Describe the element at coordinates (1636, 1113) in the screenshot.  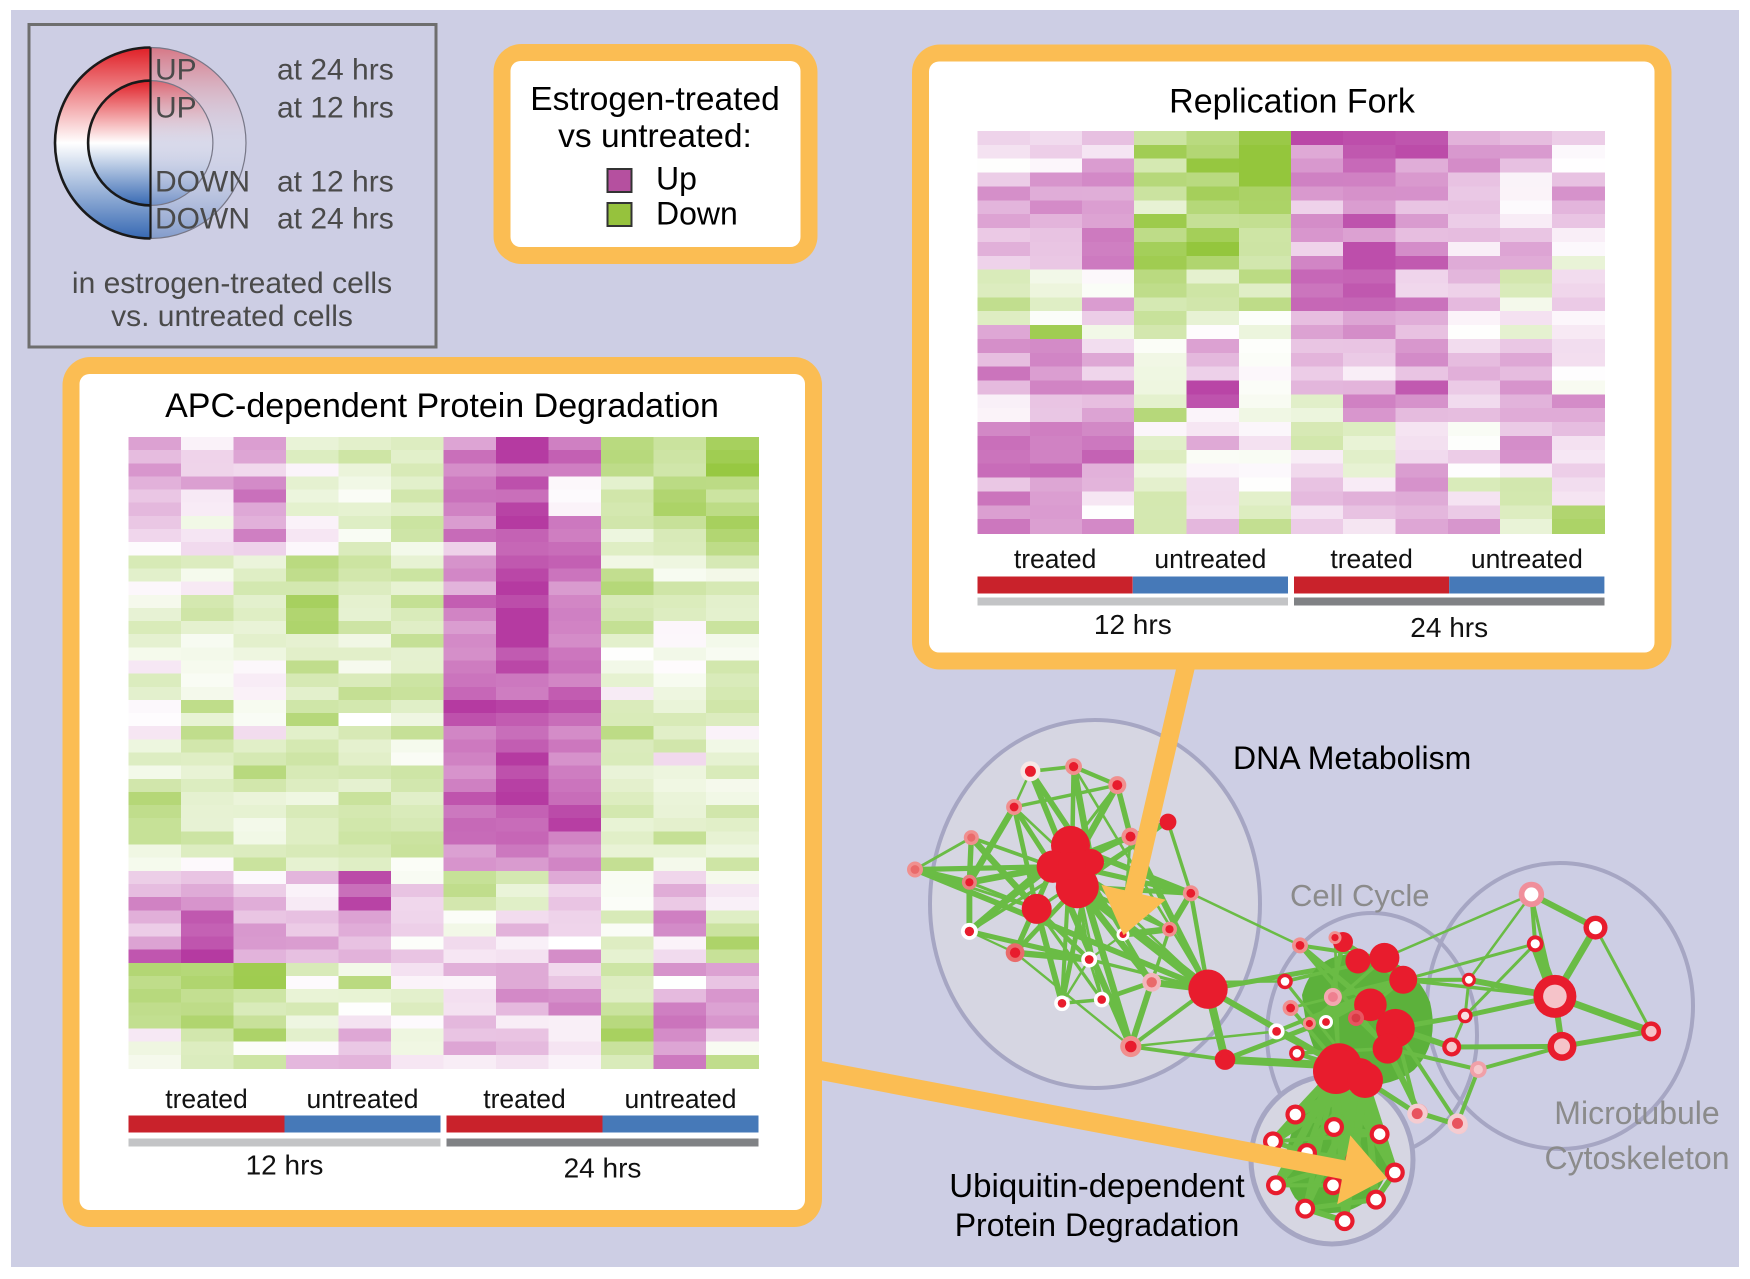
I see `svg-text: Microtubule` at that location.